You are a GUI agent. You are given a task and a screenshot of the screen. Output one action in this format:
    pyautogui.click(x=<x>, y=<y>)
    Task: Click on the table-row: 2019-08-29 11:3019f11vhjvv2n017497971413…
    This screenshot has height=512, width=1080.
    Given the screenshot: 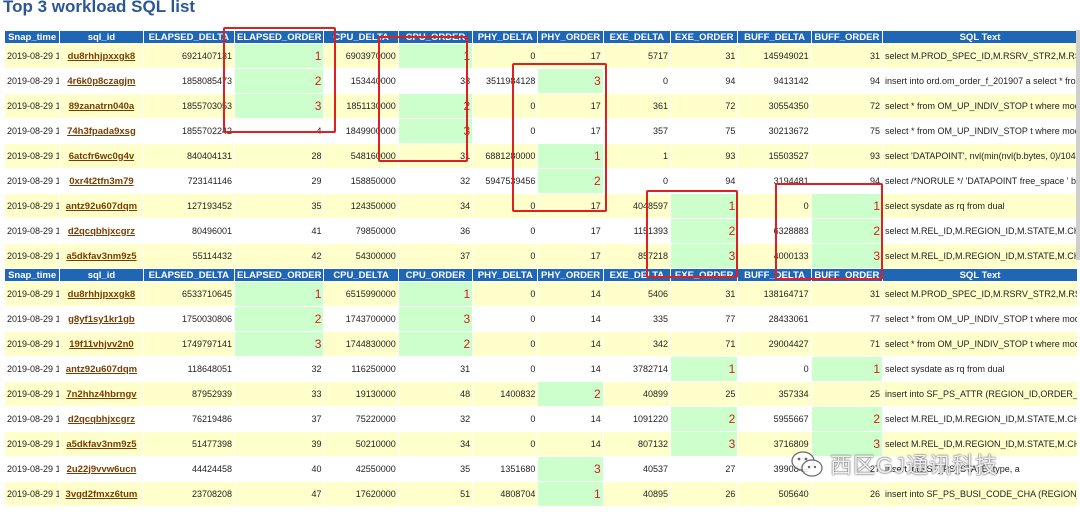 What is the action you would take?
    pyautogui.click(x=541, y=344)
    